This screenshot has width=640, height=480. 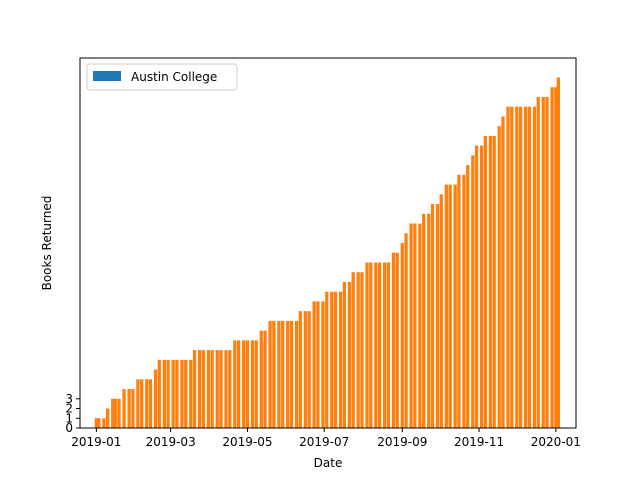 I want to click on x-tick-label: 2019-05, so click(x=247, y=442).